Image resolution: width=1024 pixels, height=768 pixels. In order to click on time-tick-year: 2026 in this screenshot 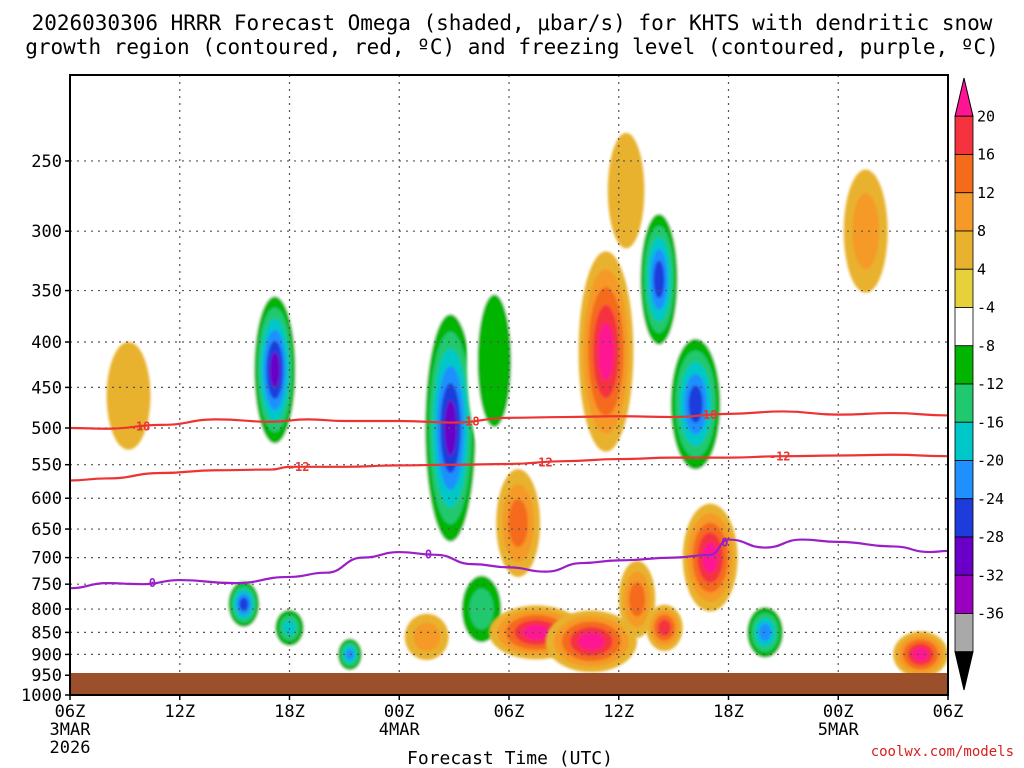, I will do `click(70, 748)`.